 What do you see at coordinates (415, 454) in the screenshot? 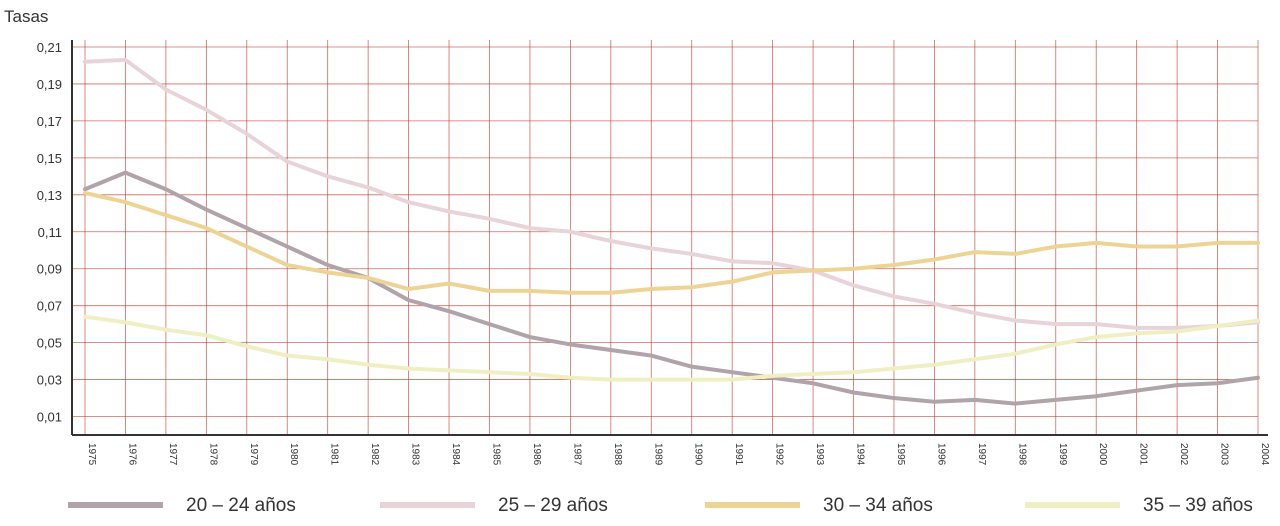
I see `x-tick-label: 1983` at bounding box center [415, 454].